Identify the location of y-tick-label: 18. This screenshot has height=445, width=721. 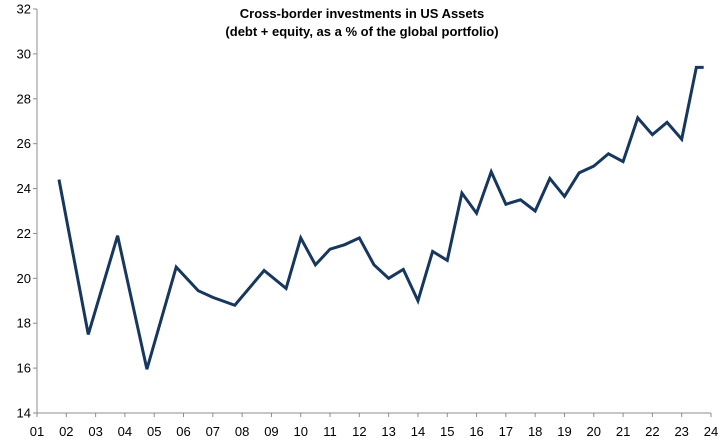
(24, 323).